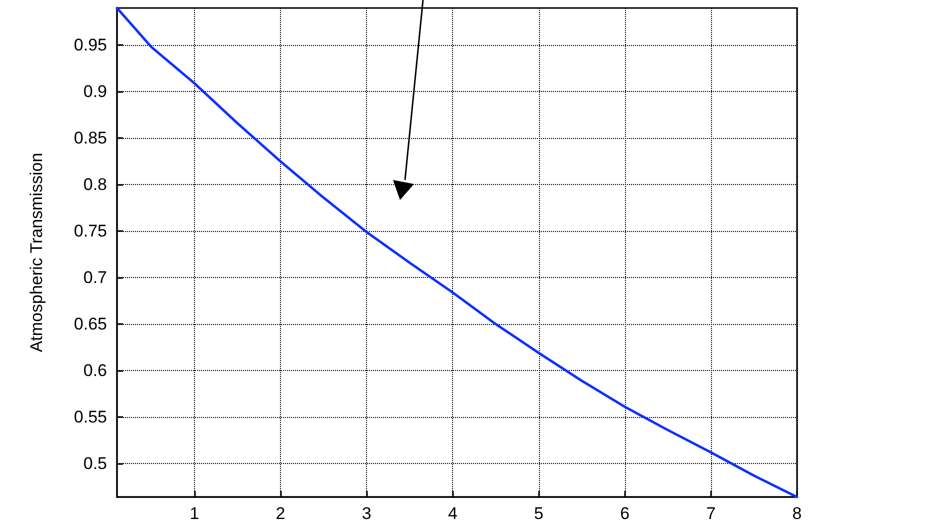 Image resolution: width=932 pixels, height=527 pixels. Describe the element at coordinates (711, 513) in the screenshot. I see `x-tick-label: 7` at that location.